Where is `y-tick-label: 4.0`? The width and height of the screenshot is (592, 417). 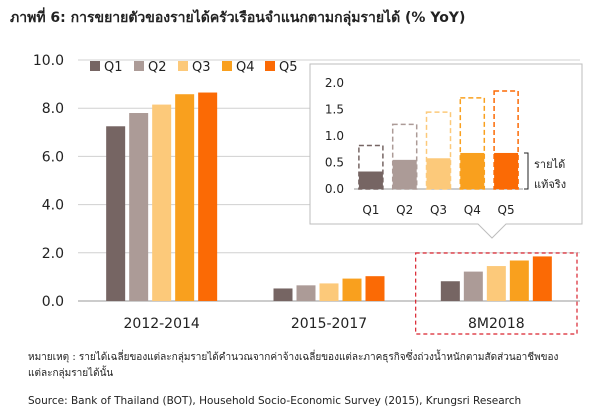
y-tick-label: 4.0 is located at coordinates (53, 206).